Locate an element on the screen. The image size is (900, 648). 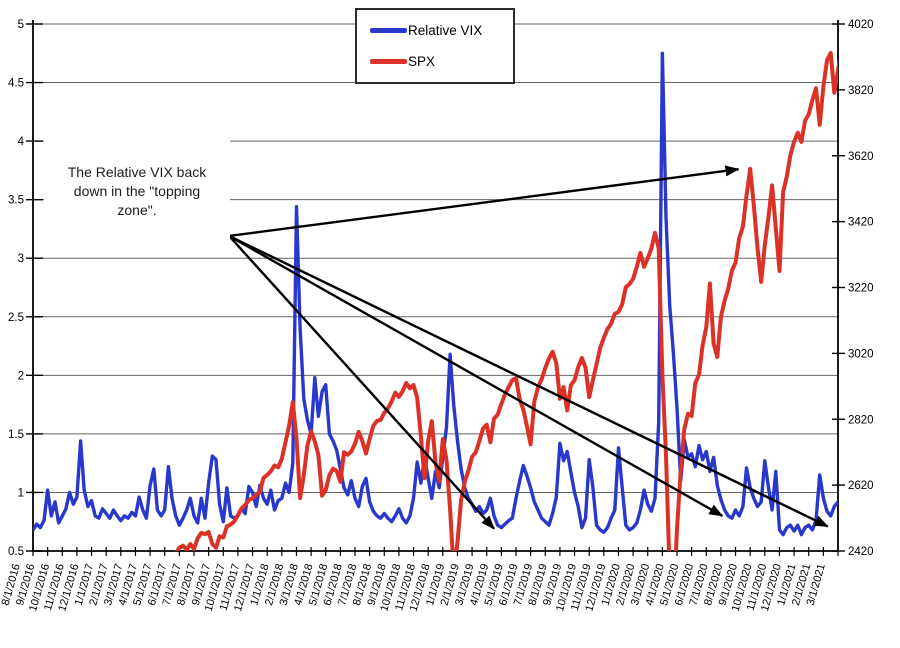
relative-vix-swatch is located at coordinates (388, 30).